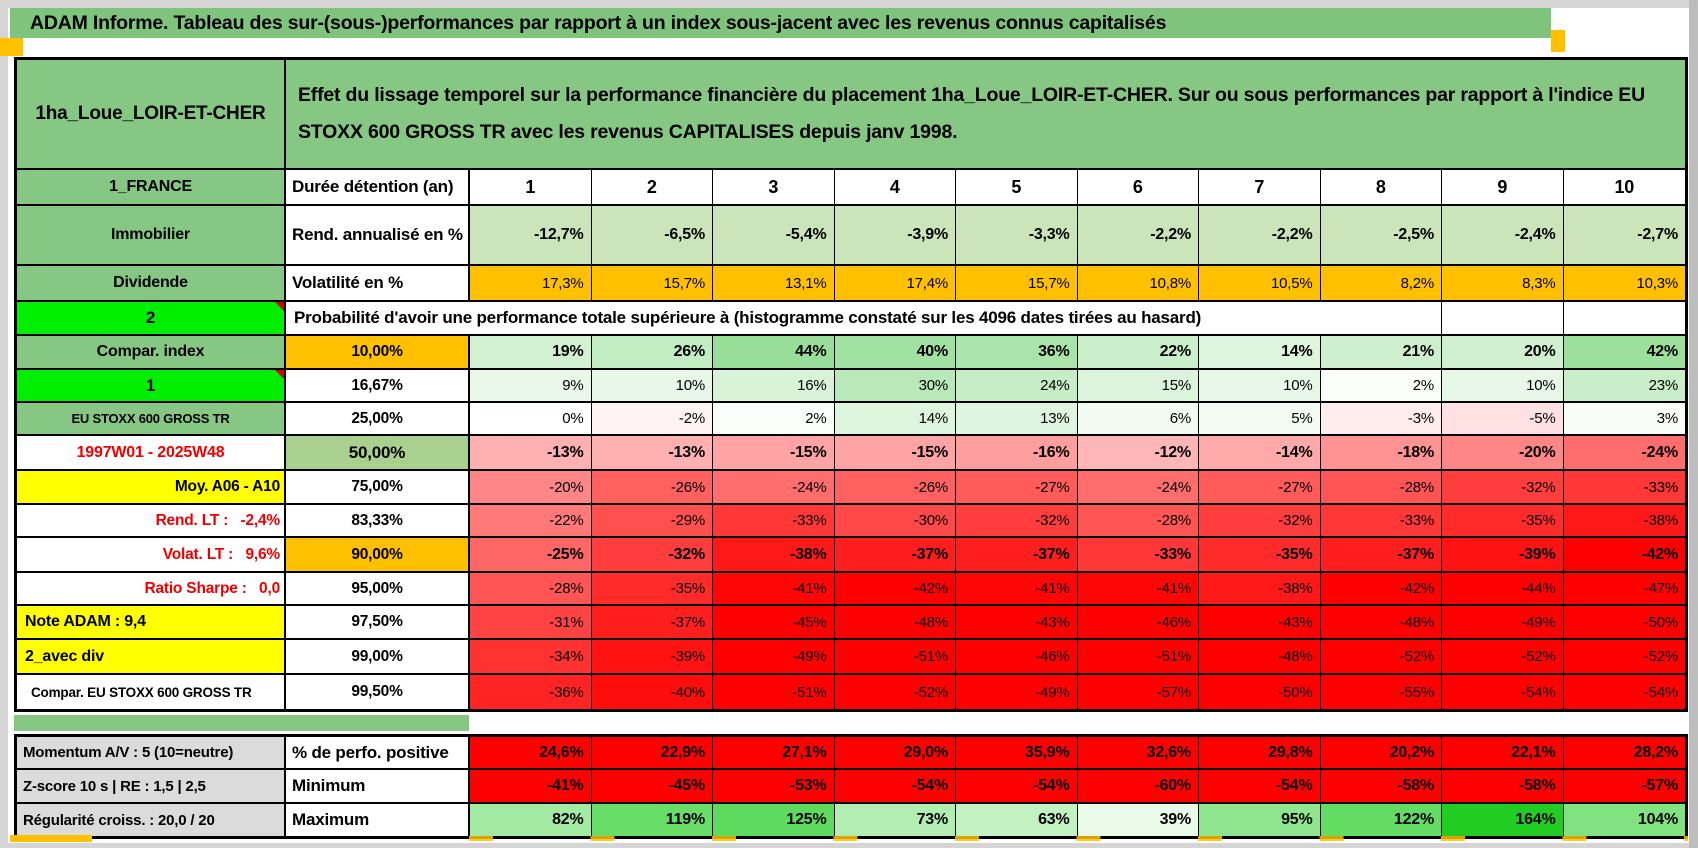 The height and width of the screenshot is (848, 1698). Describe the element at coordinates (1138, 419) in the screenshot. I see `cell: 6%` at that location.